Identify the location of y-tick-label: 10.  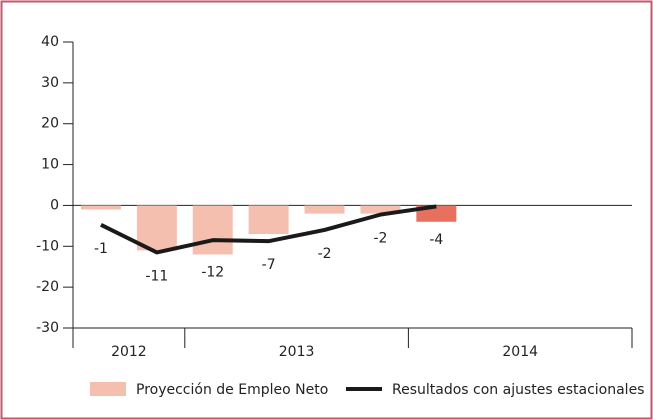
(50, 165).